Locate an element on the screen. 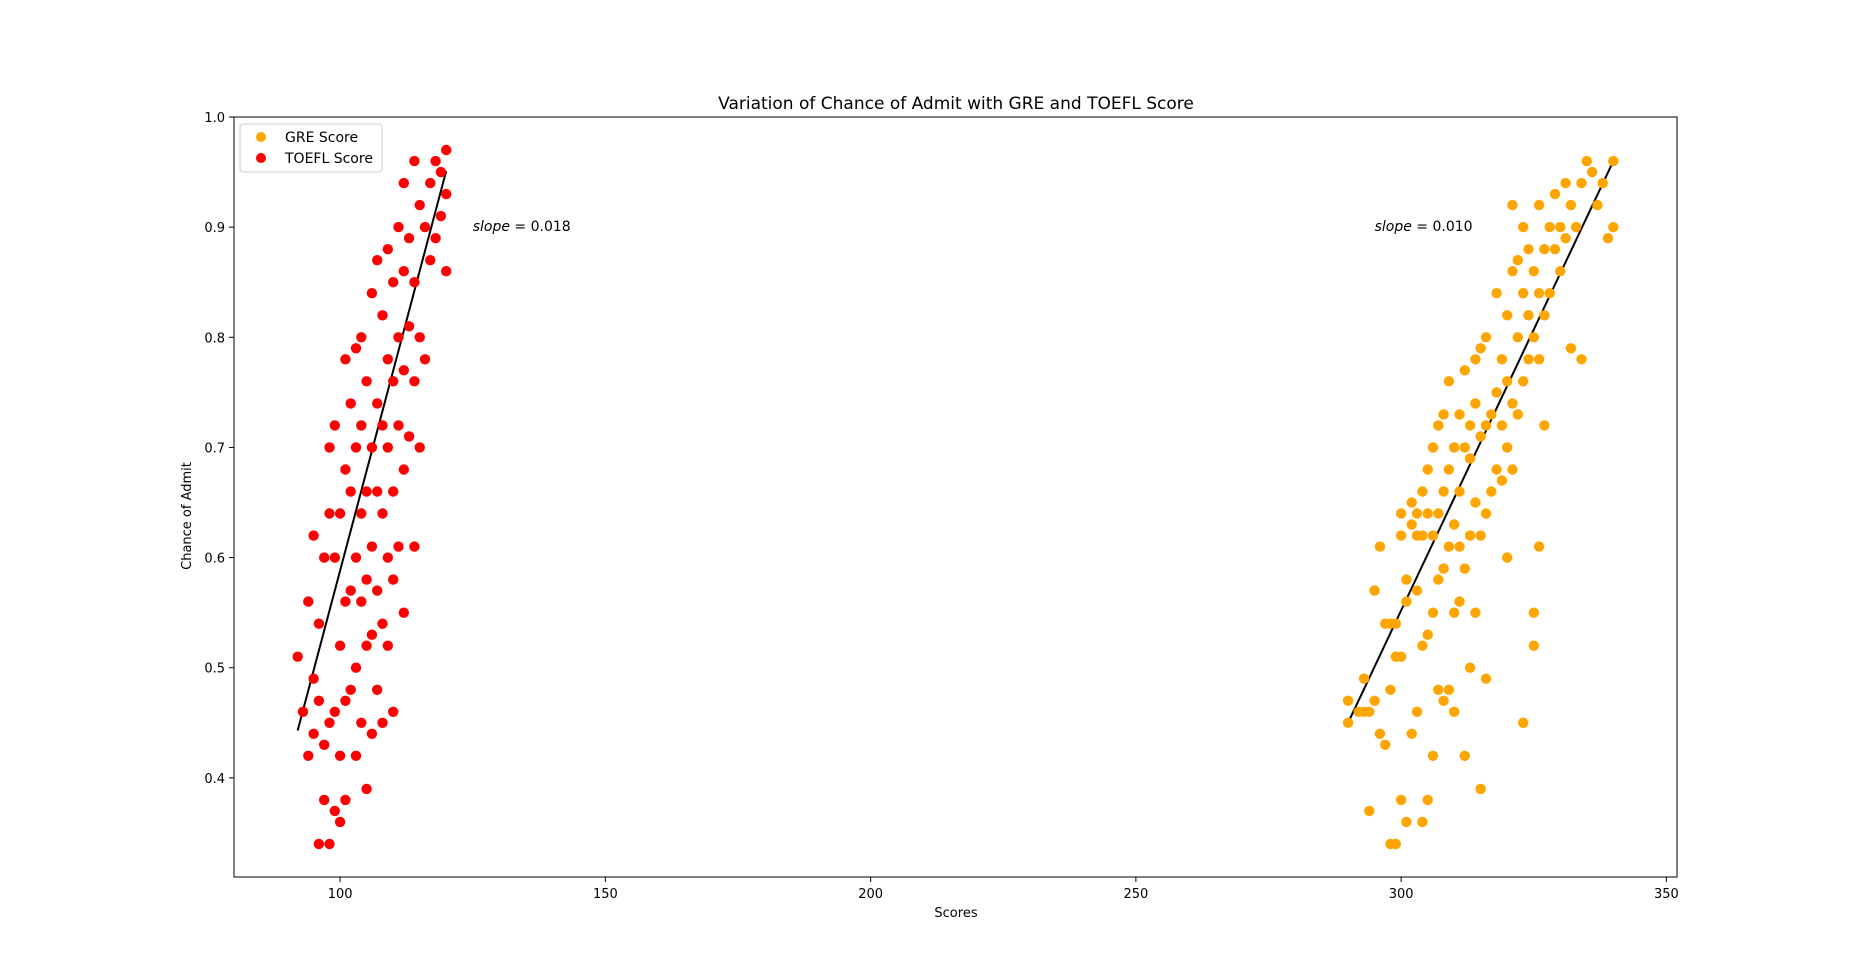 Image resolution: width=1850 pixels, height=977 pixels. x-tick-label: 350 is located at coordinates (1666, 894).